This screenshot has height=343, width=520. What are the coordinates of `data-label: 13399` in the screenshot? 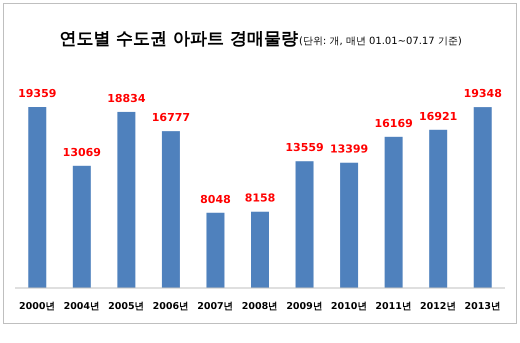 It's located at (349, 149).